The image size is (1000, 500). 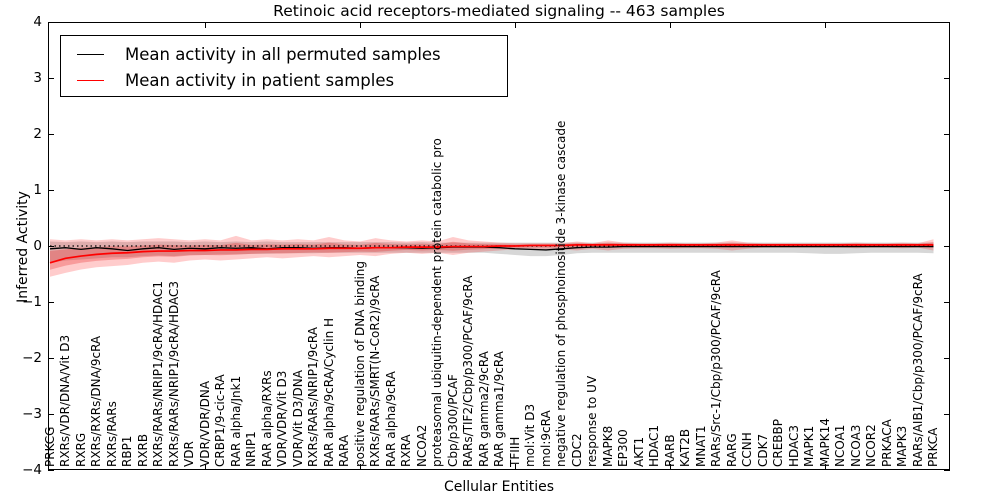 What do you see at coordinates (266, 418) in the screenshot?
I see `x-category-label: RAR alpha/RXRs` at bounding box center [266, 418].